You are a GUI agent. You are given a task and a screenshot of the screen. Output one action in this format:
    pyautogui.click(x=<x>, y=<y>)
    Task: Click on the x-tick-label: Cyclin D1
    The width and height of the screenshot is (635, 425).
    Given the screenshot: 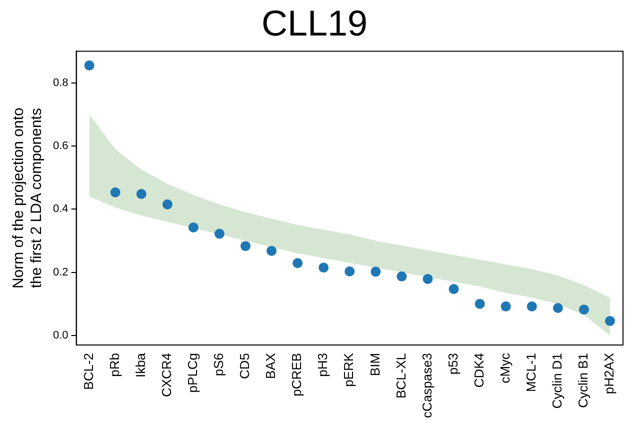 What is the action you would take?
    pyautogui.click(x=556, y=380)
    